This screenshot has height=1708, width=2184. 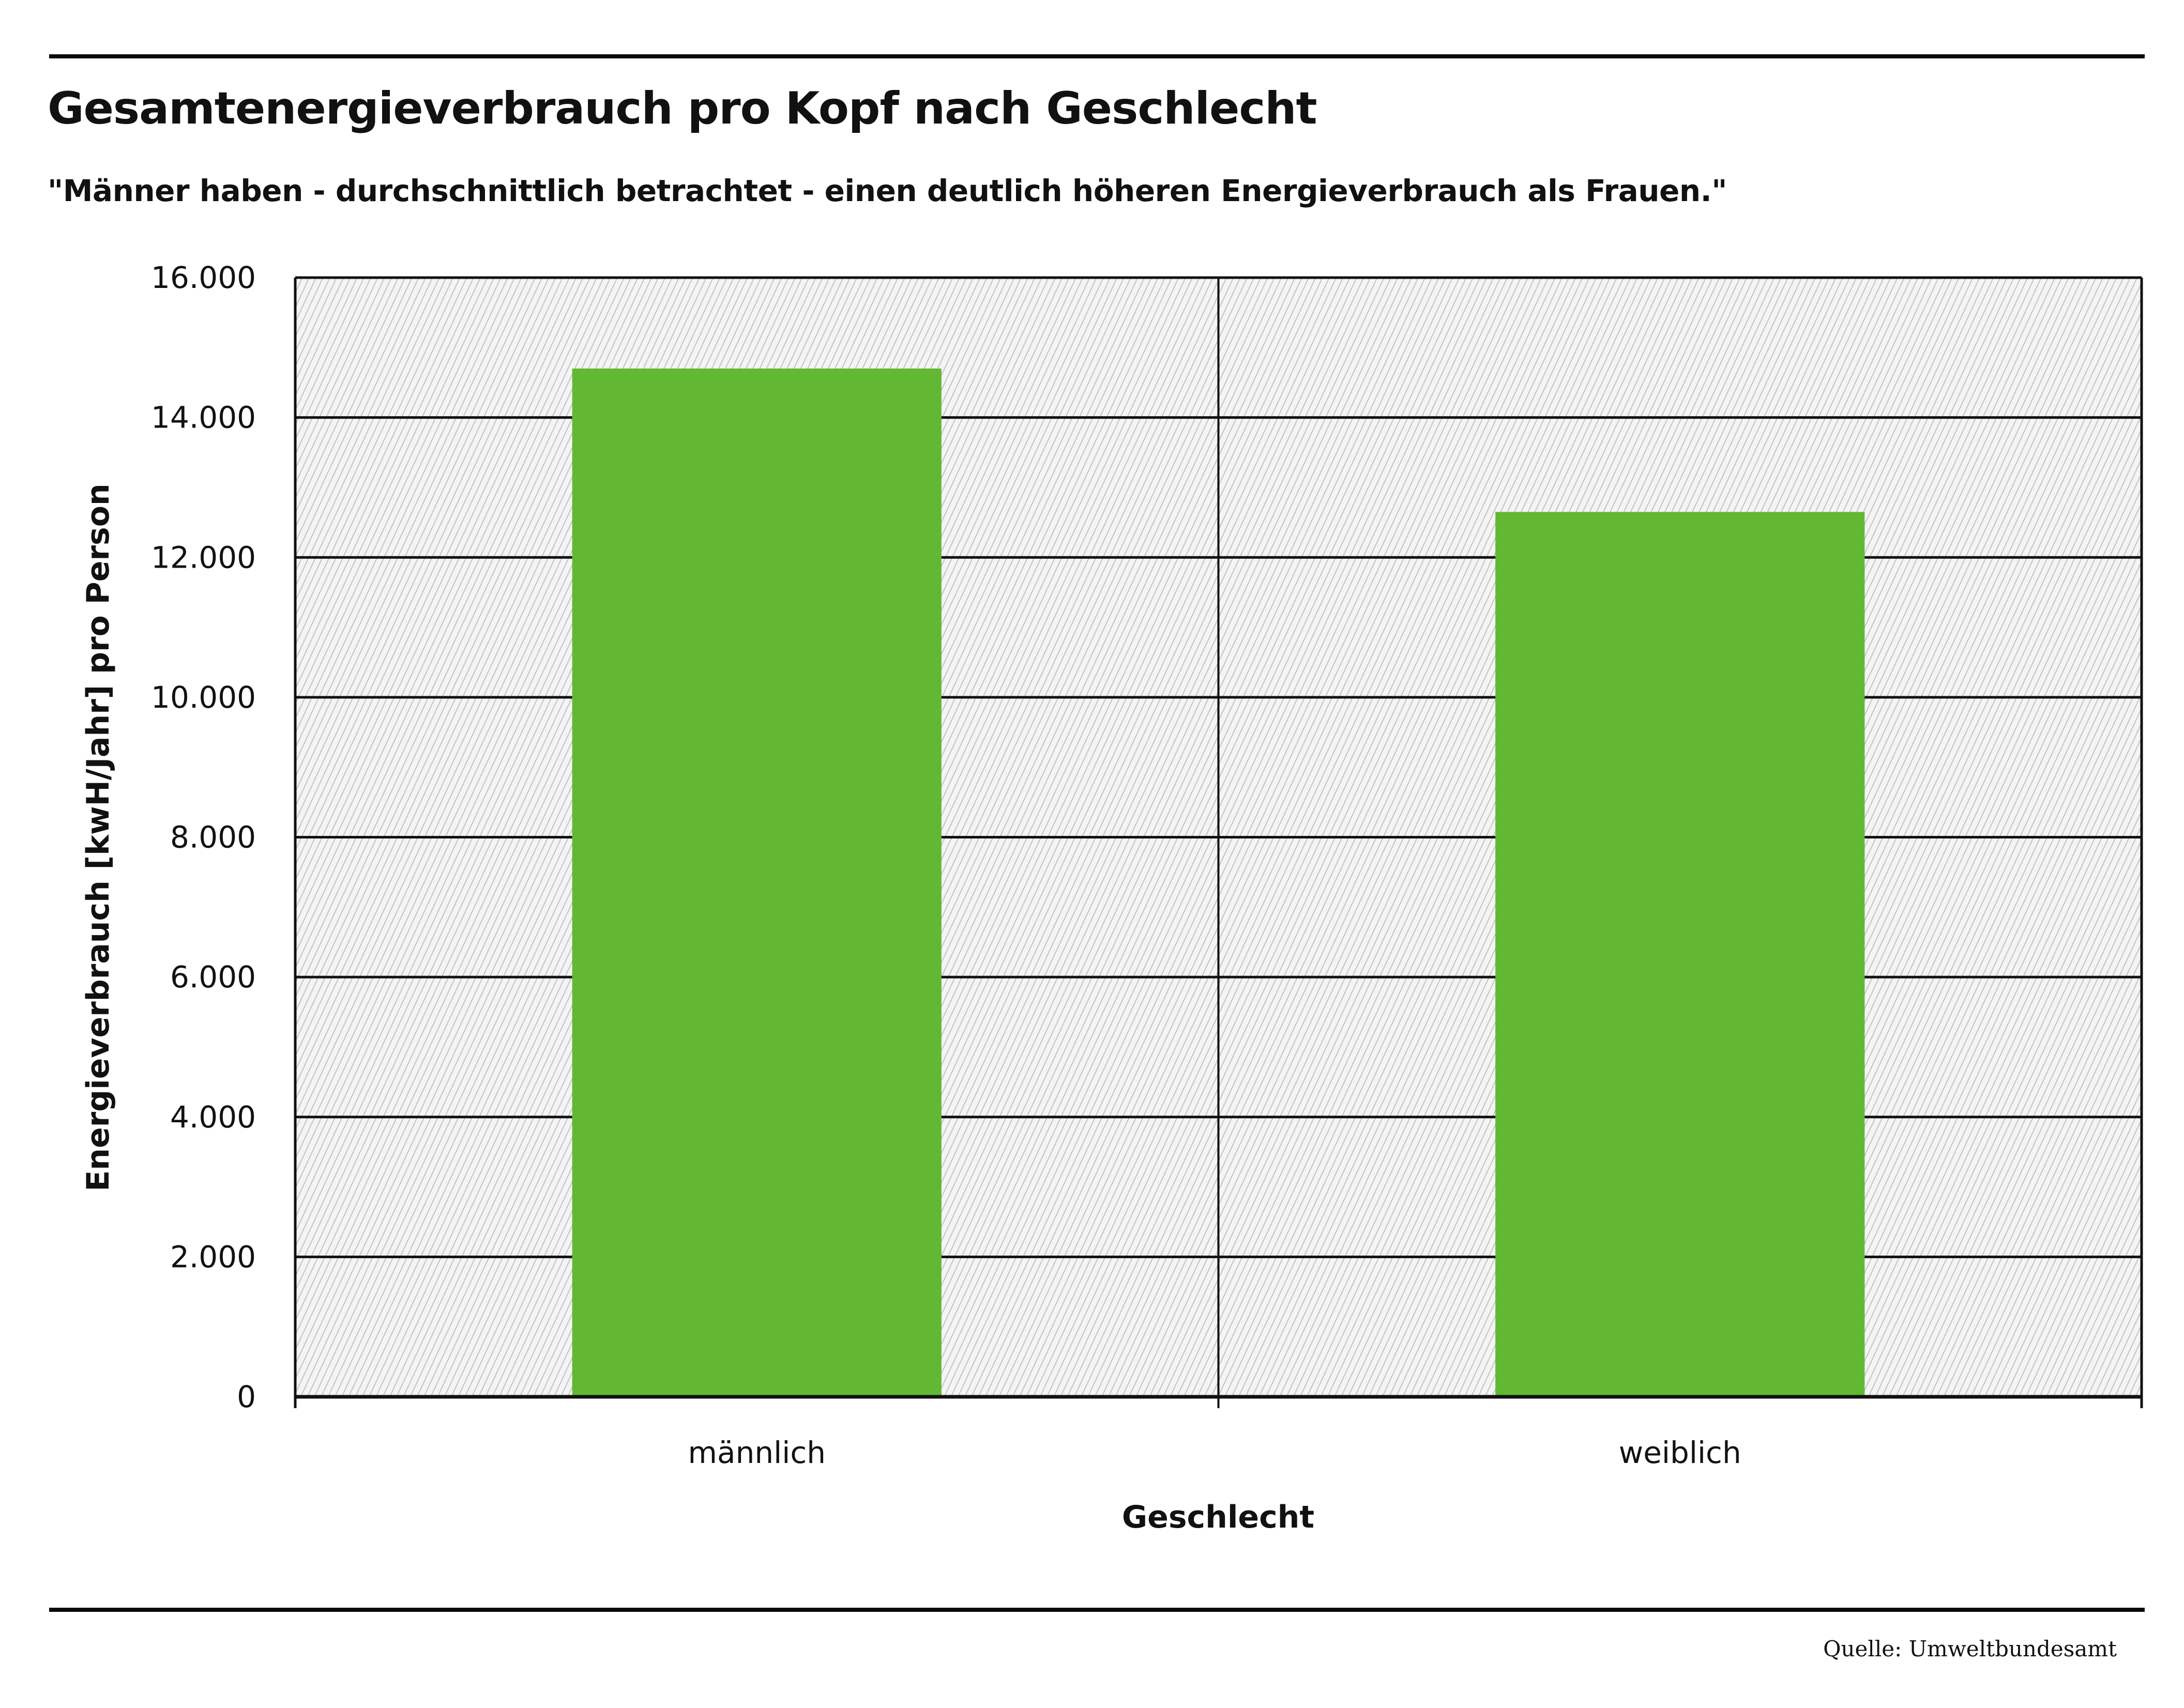 What do you see at coordinates (1680, 1452) in the screenshot?
I see `x-tick-label: weiblich` at bounding box center [1680, 1452].